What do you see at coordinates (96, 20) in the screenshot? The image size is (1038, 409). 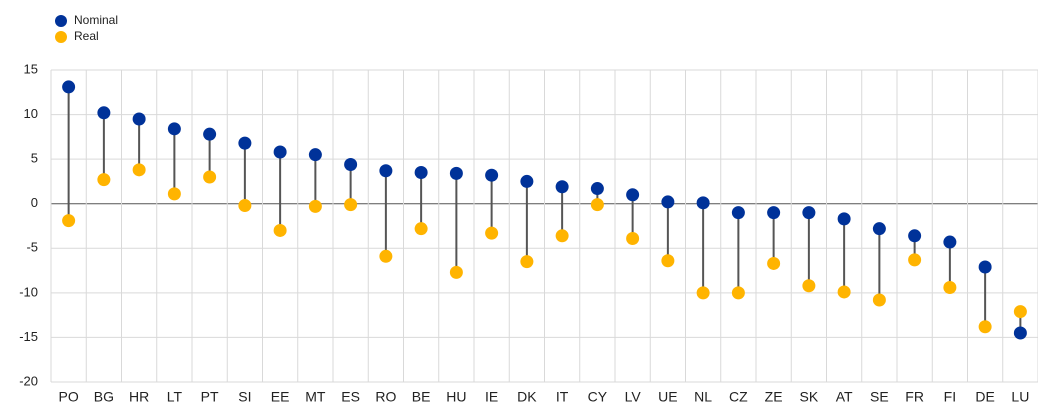 I see `legend-label: Nominal` at bounding box center [96, 20].